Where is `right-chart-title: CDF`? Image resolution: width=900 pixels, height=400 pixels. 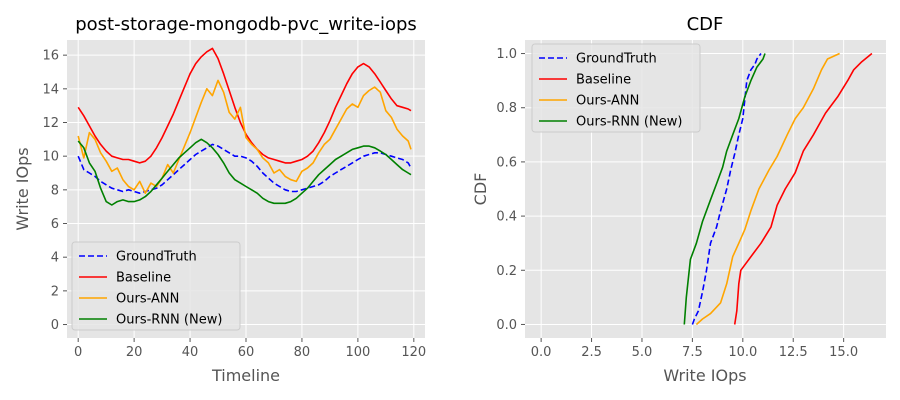 right-chart-title: CDF is located at coordinates (705, 24).